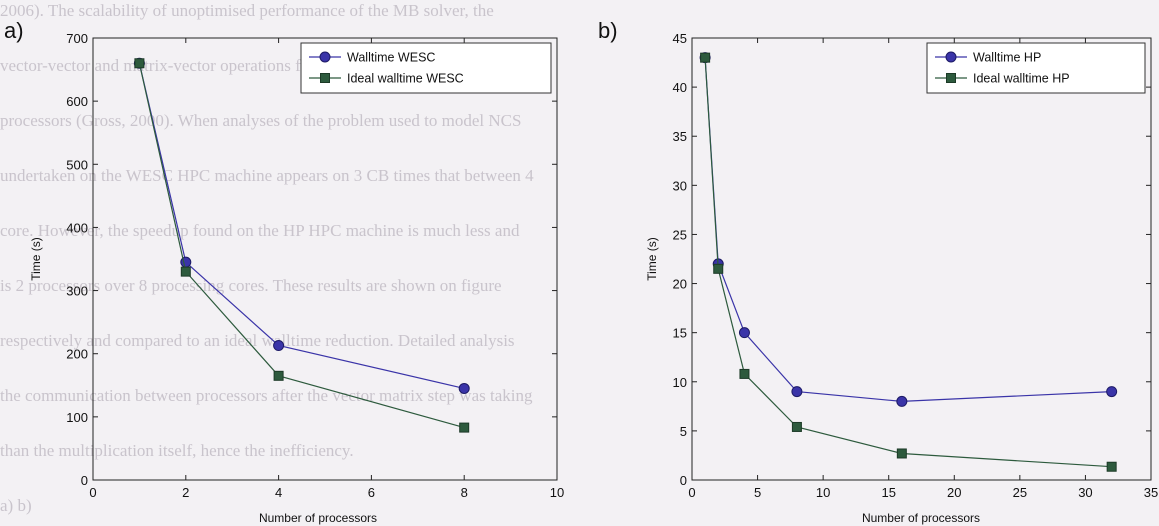 Image resolution: width=1159 pixels, height=526 pixels. I want to click on legend: Walltime HP Ideal walltime HP, so click(1036, 68).